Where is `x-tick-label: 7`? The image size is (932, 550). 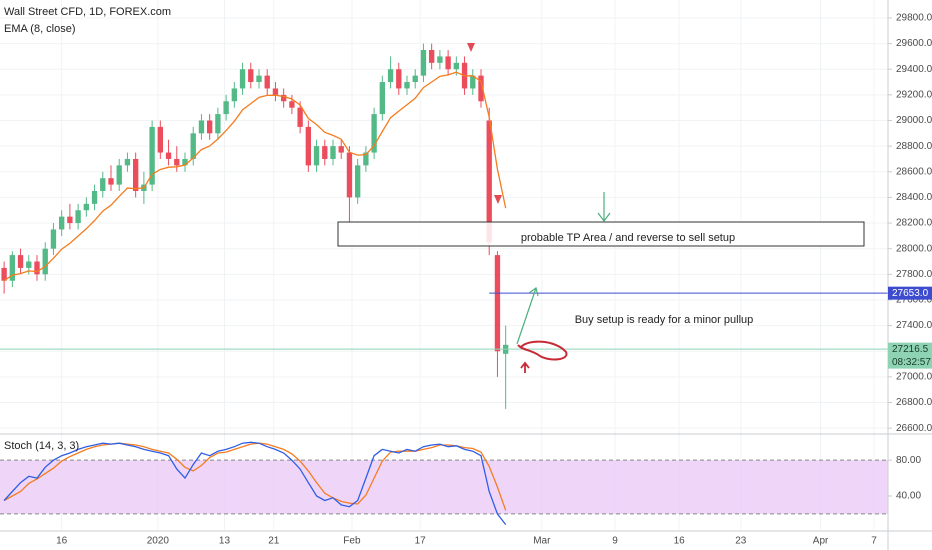
x-tick-label: 7 is located at coordinates (874, 541).